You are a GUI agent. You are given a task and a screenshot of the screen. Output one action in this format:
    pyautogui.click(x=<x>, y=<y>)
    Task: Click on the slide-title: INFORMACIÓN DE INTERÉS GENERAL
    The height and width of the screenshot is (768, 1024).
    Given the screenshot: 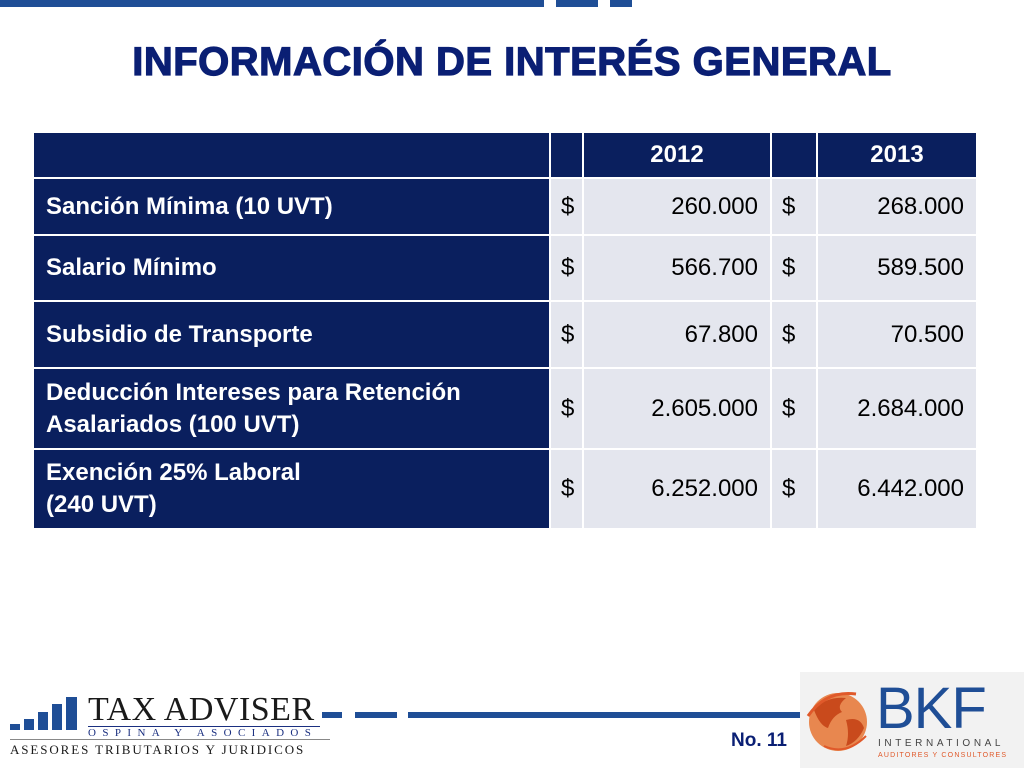 What is the action you would take?
    pyautogui.click(x=512, y=61)
    